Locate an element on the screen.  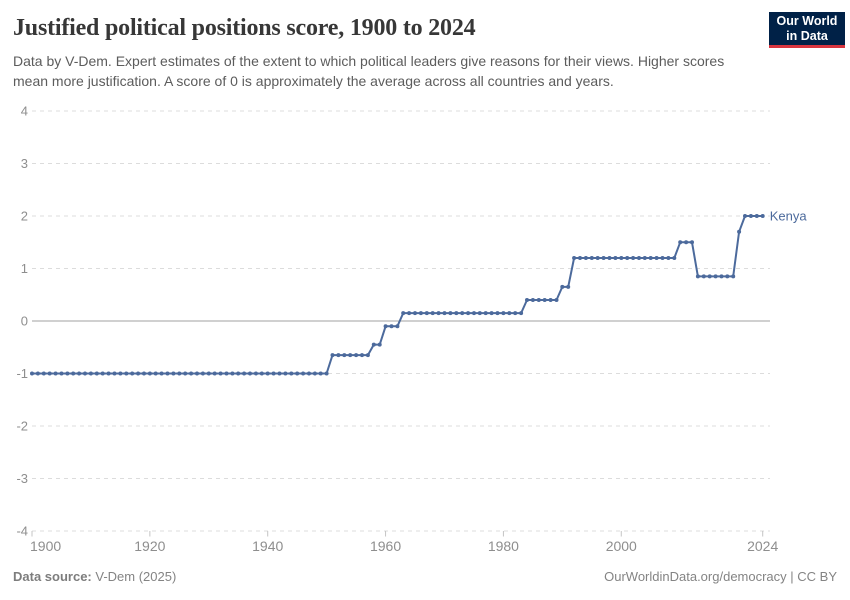
series-label-kenya: Kenya is located at coordinates (789, 216).